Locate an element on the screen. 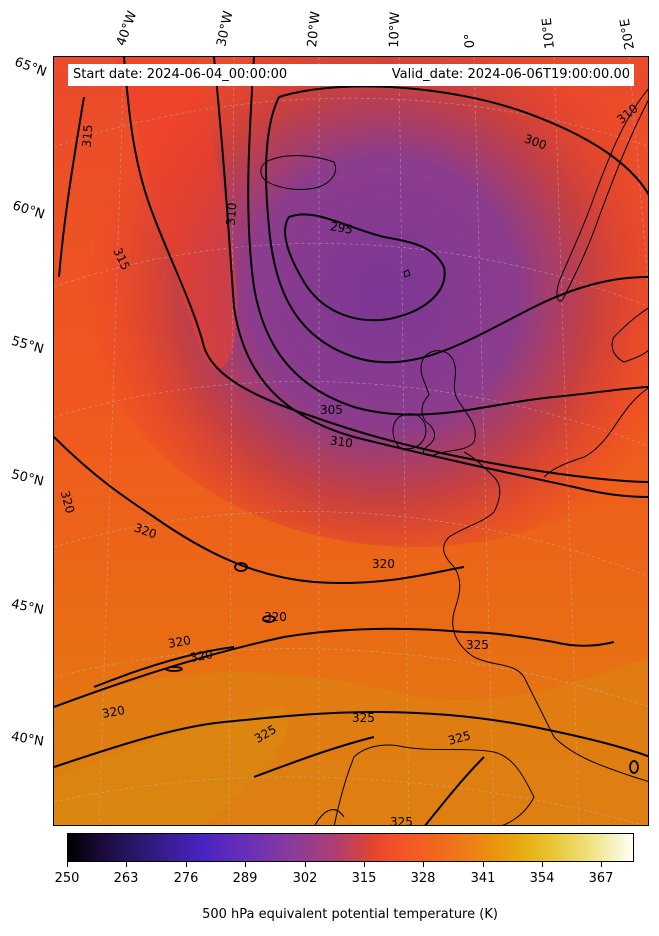 The height and width of the screenshot is (936, 659). lon-label: 40°W is located at coordinates (127, 28).